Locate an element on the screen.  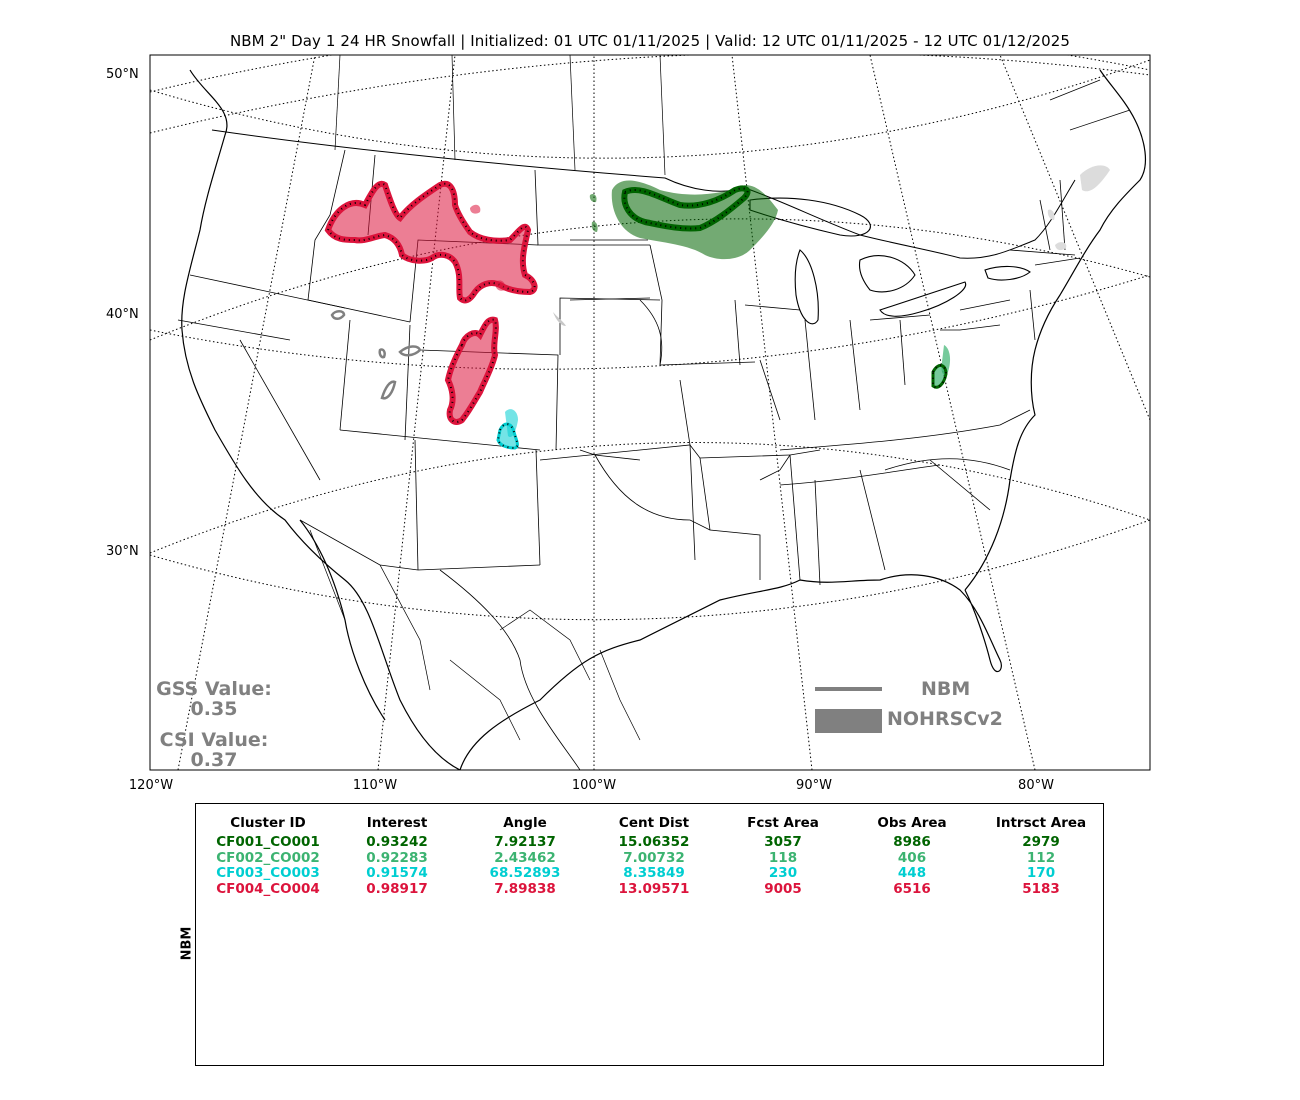
header-interest: Interest is located at coordinates (397, 823).